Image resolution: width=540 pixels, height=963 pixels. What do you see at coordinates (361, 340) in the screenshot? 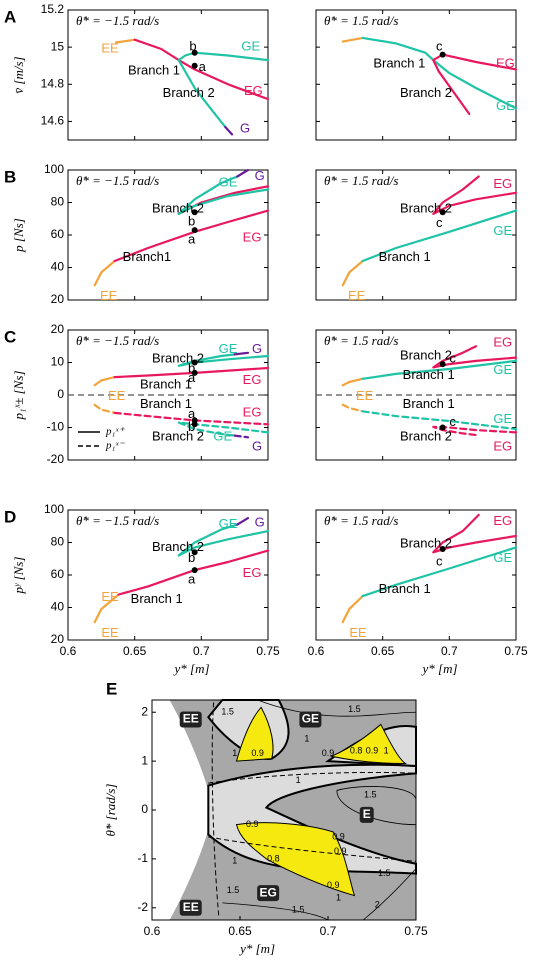
I see `subplot-title: θ̇* = 1.5 rad/s` at bounding box center [361, 340].